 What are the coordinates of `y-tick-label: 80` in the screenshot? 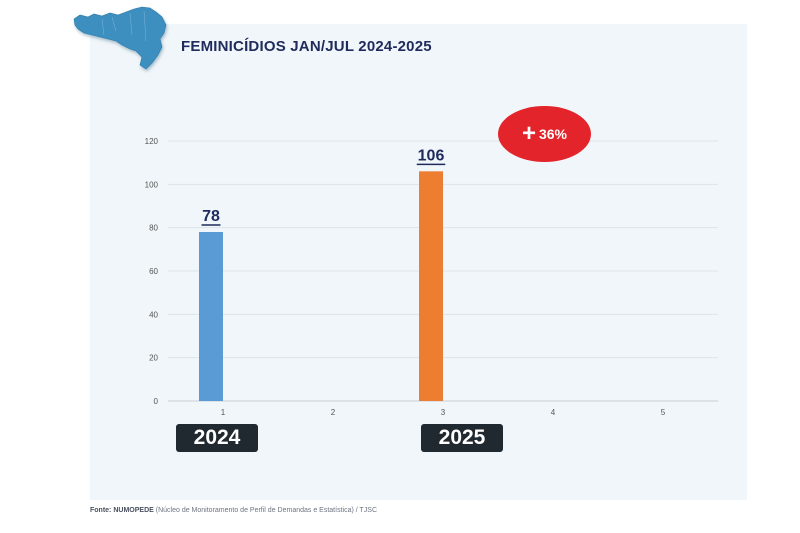 It's located at (153, 228).